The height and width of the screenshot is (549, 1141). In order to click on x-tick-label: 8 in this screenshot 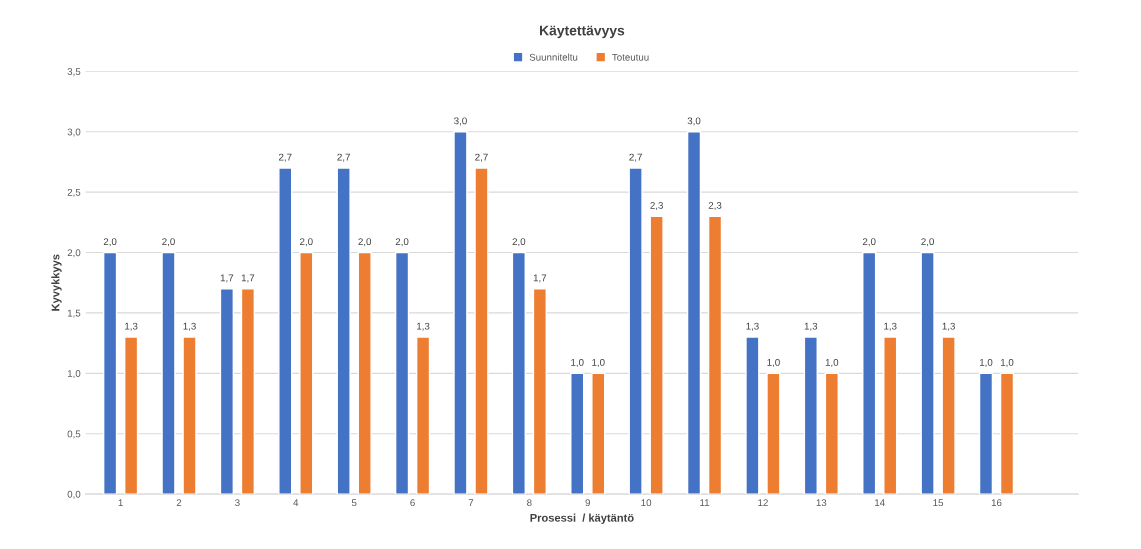, I will do `click(529, 503)`.